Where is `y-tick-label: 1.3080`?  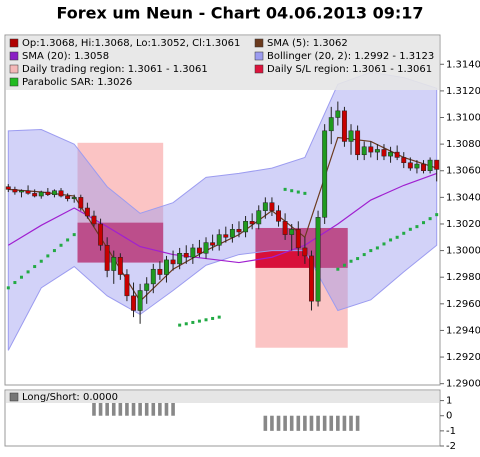
y-tick-label: 1.3080 is located at coordinates (463, 144).